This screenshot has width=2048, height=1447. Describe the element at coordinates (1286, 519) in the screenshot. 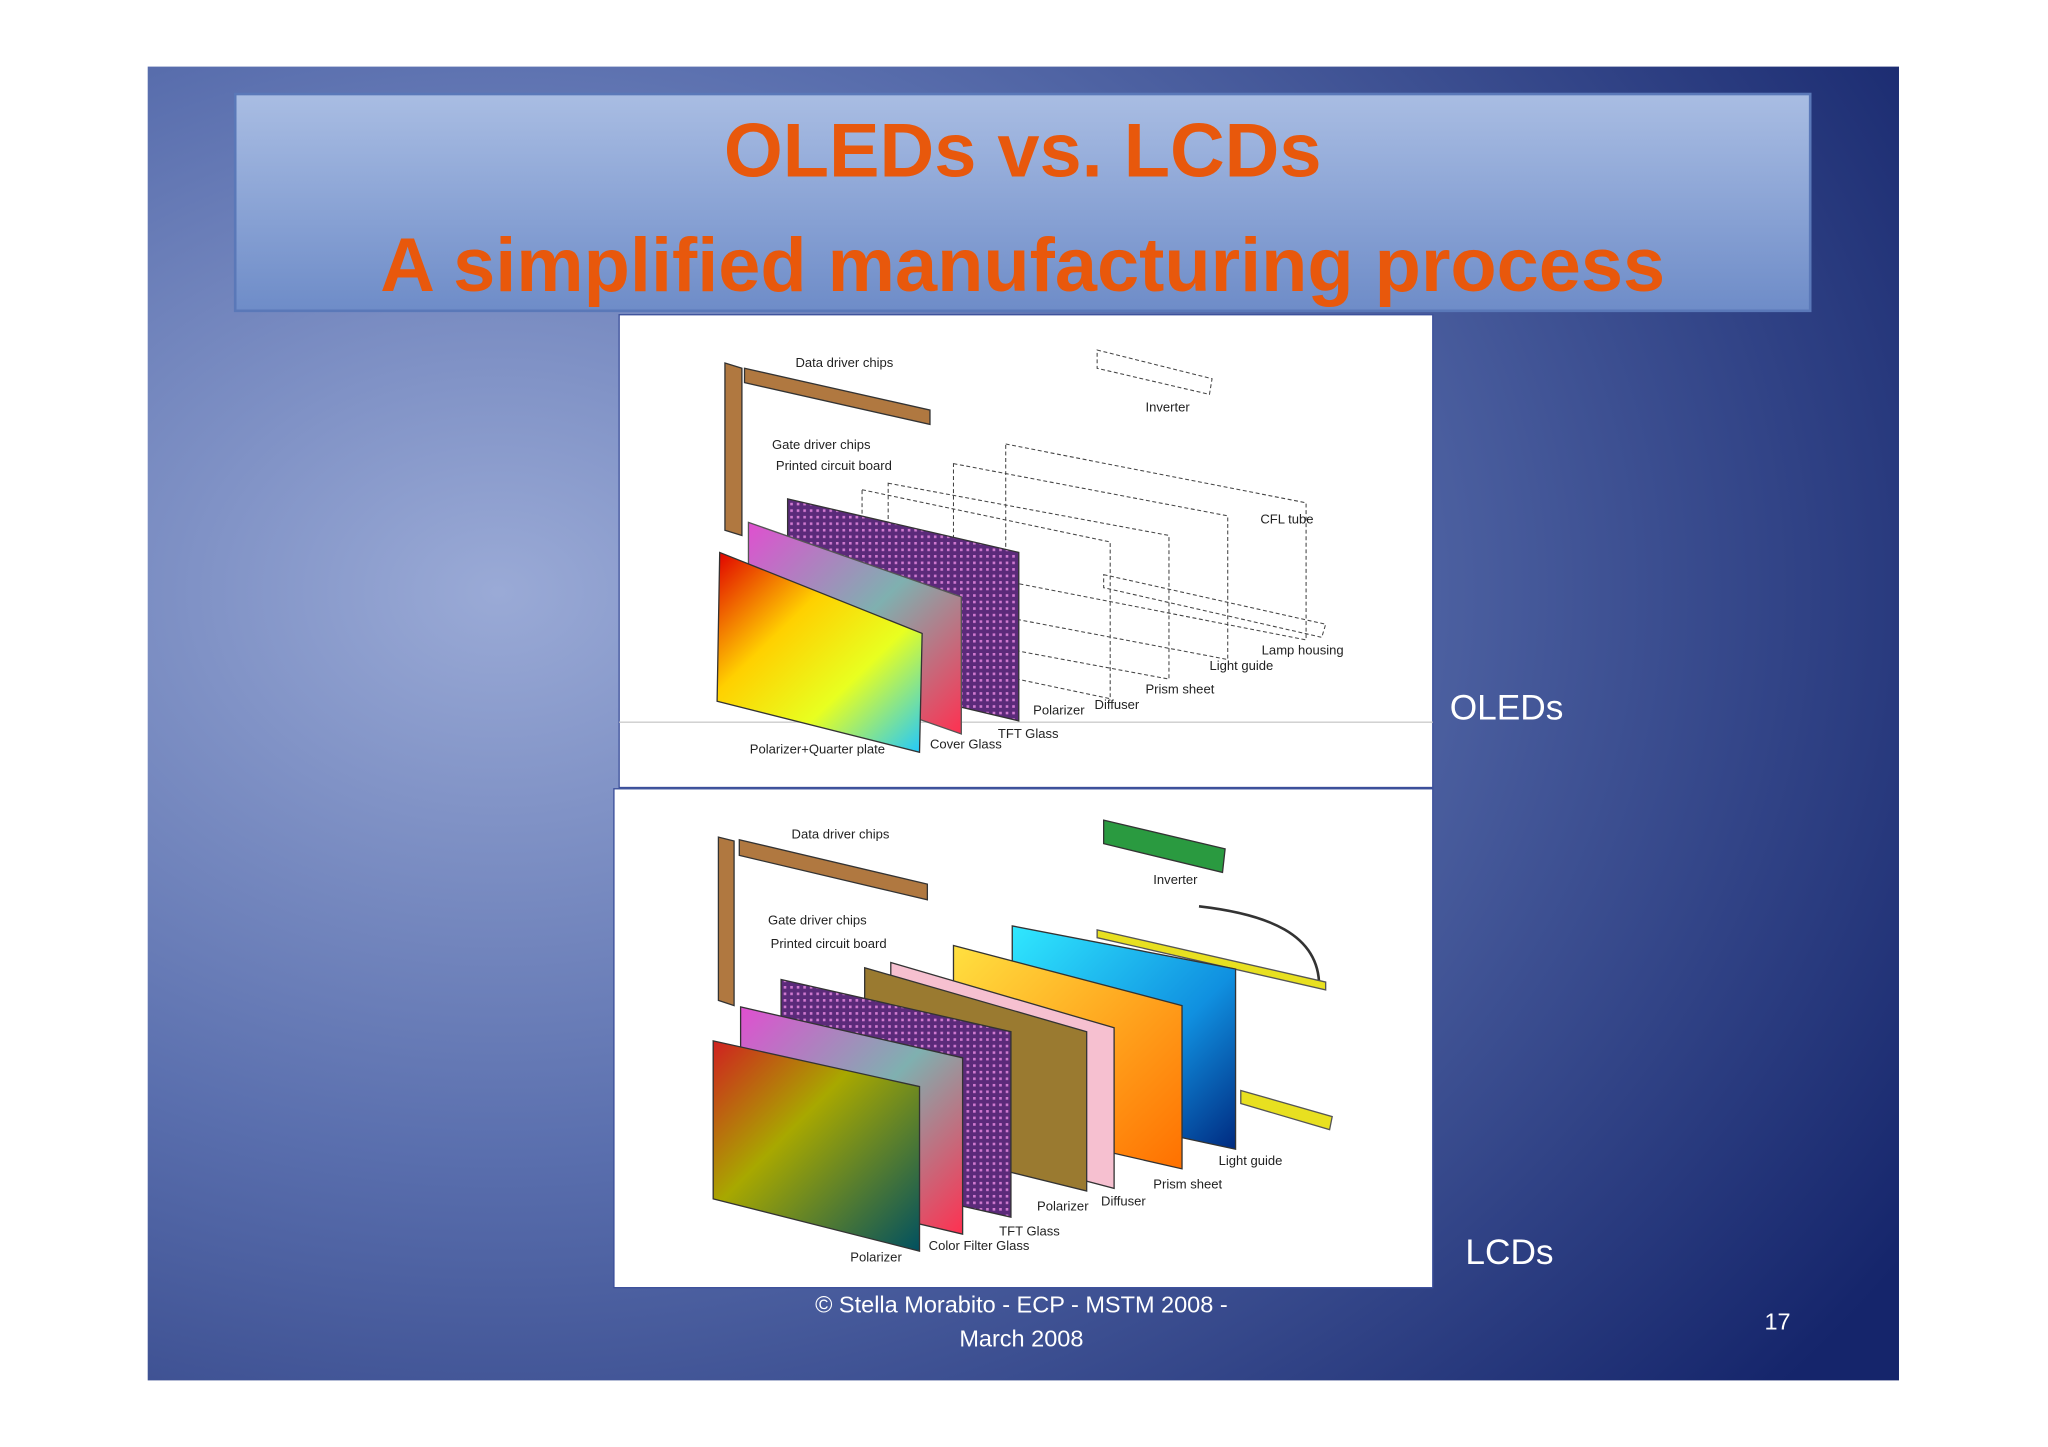

I see `part-label: CFL tube` at that location.